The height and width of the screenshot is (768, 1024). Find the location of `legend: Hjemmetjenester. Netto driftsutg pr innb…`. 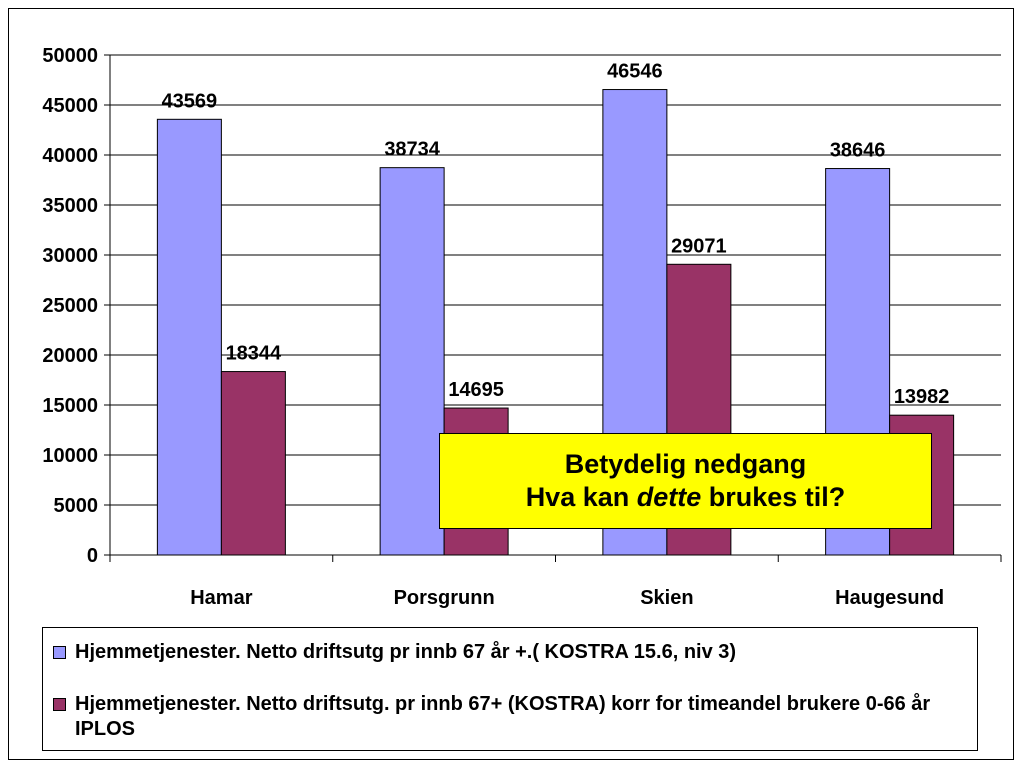

legend: Hjemmetjenester. Netto driftsutg pr innb… is located at coordinates (510, 689).